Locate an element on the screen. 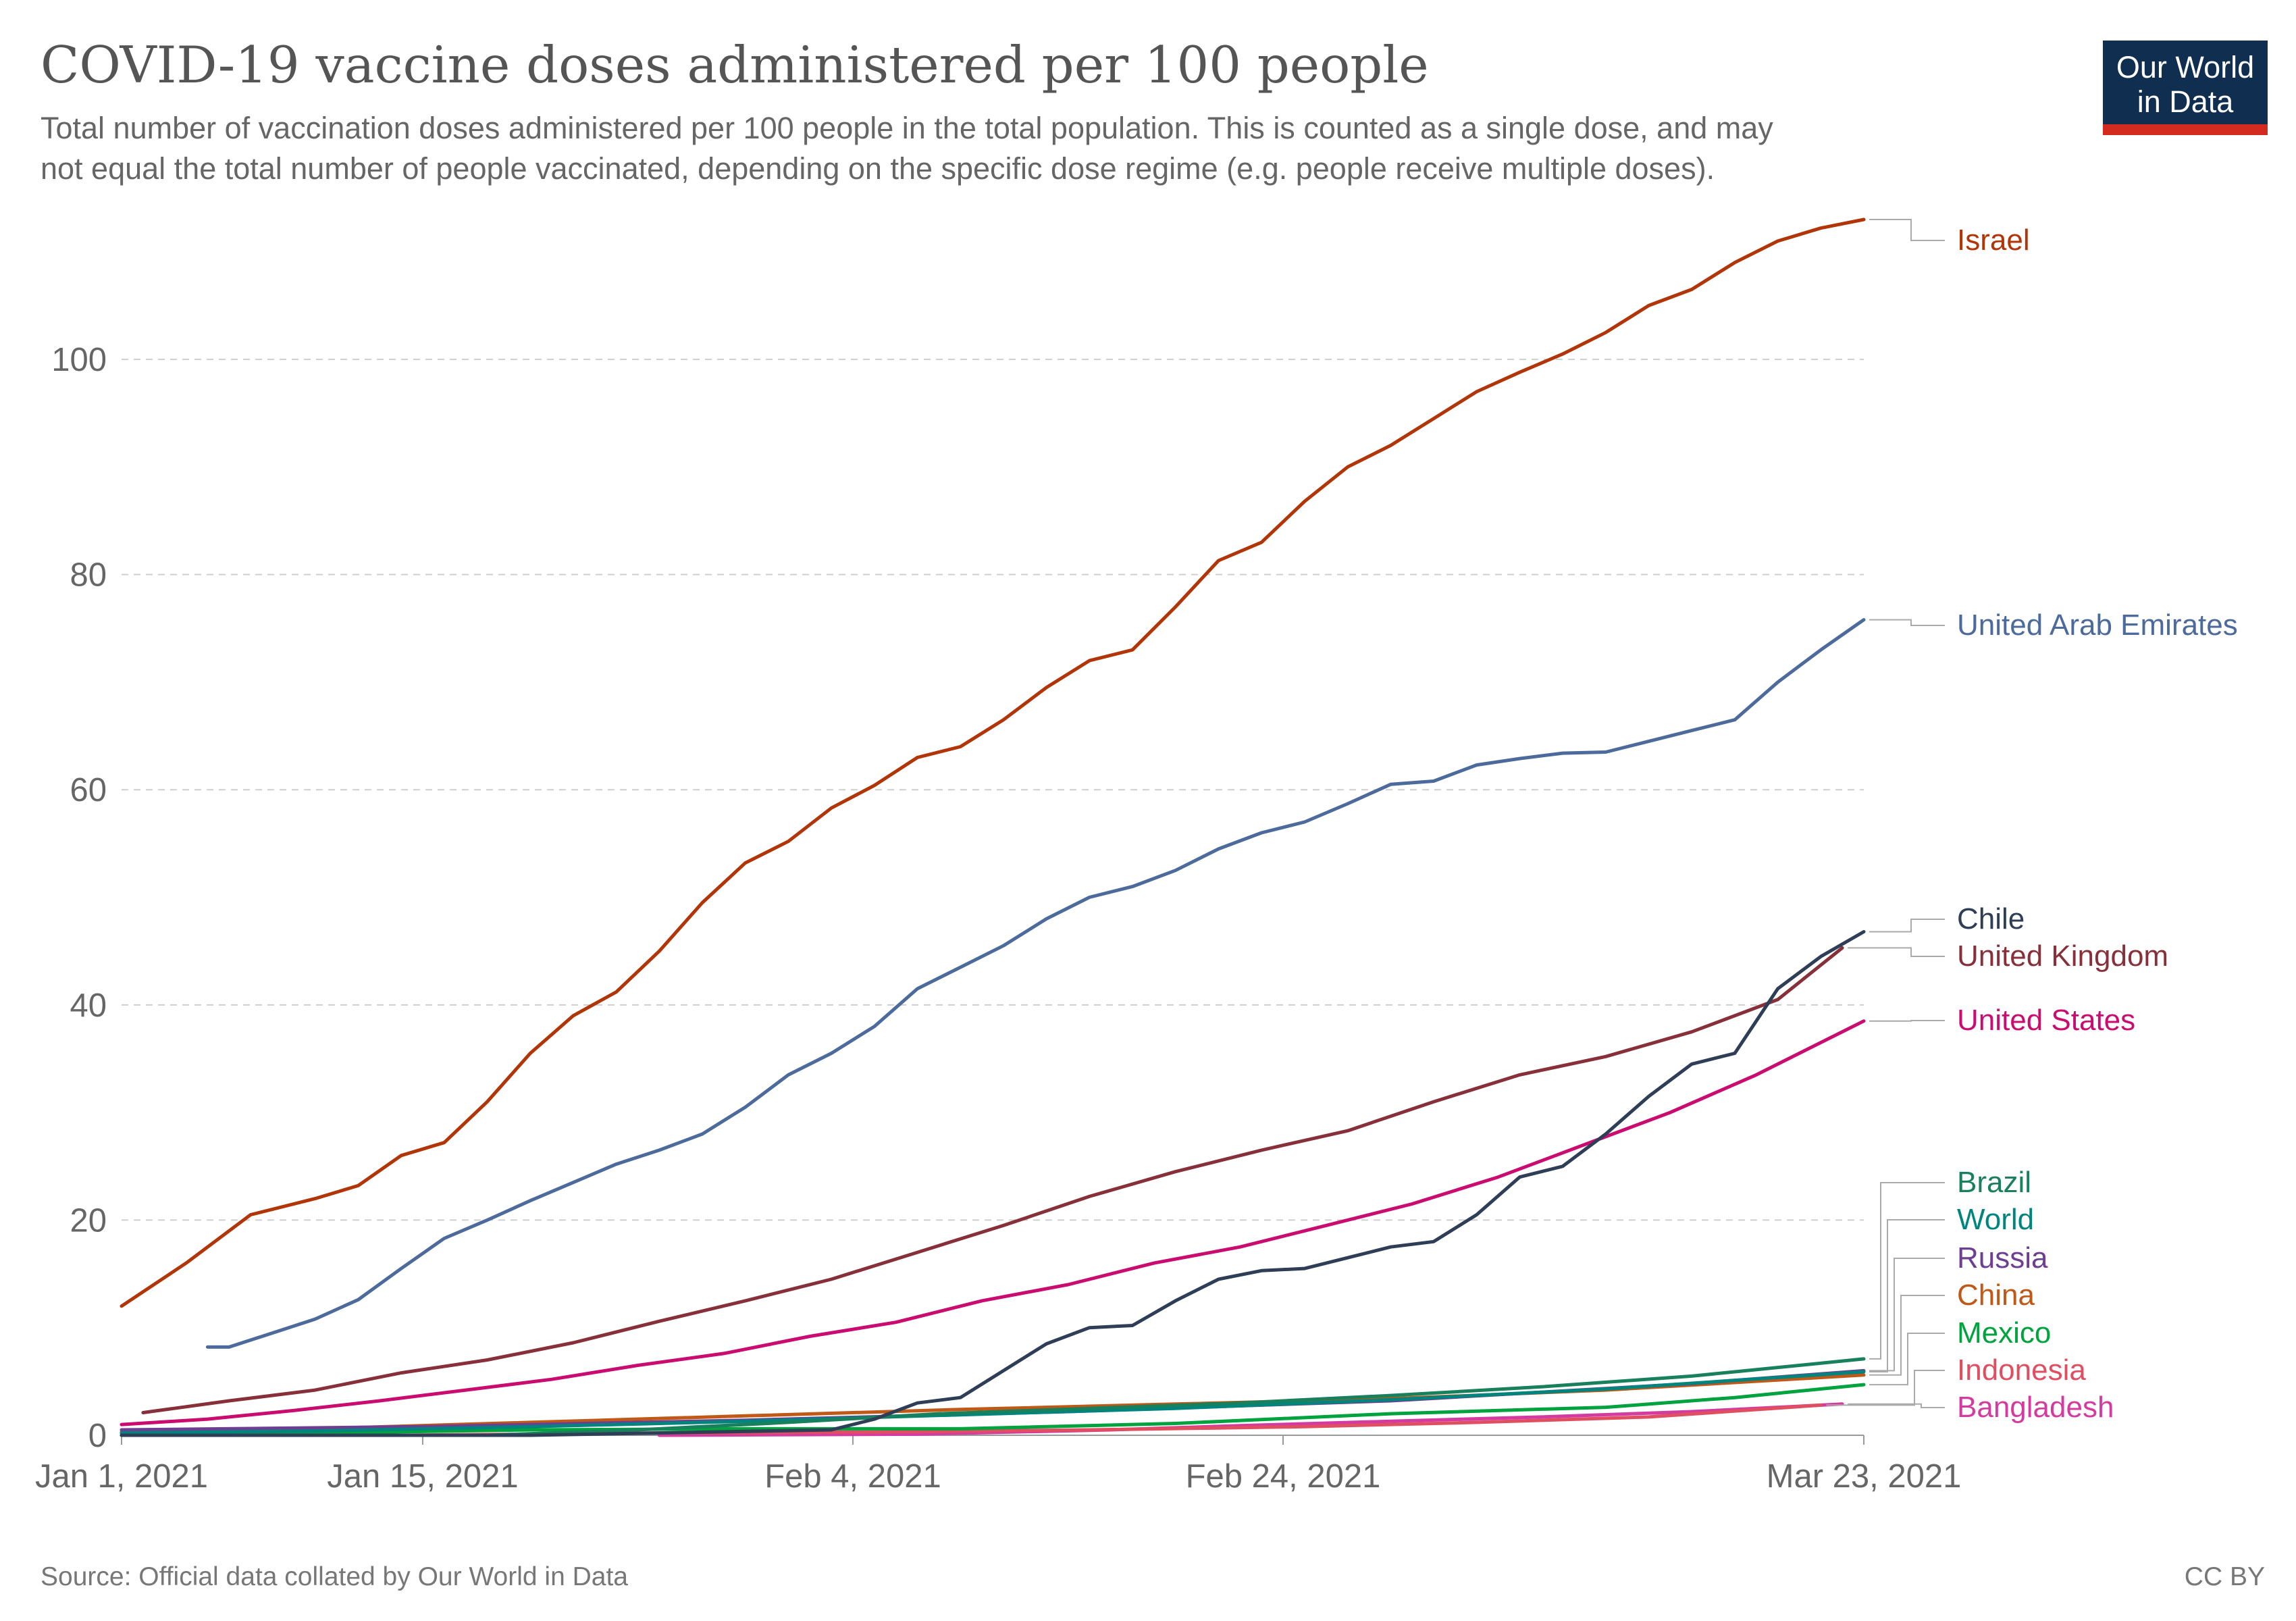 This screenshot has width=2296, height=1621. series-label-russia: Russia is located at coordinates (2002, 1258).